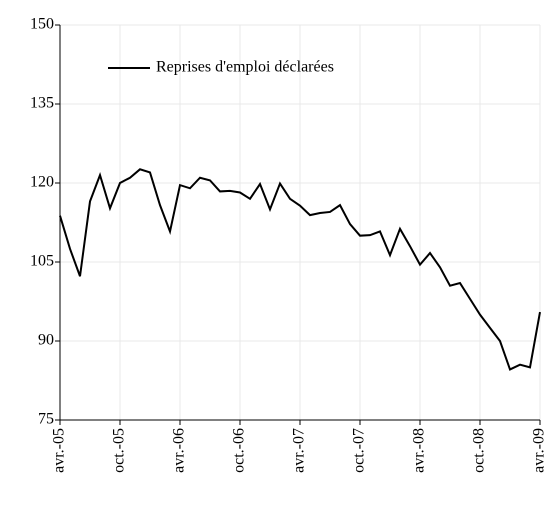 Image resolution: width=548 pixels, height=505 pixels. I want to click on y-tick-label: 120, so click(42, 182).